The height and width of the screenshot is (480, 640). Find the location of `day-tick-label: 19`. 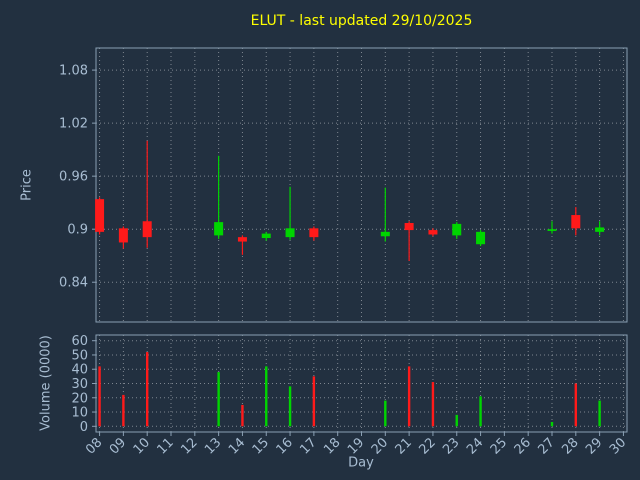

day-tick-label: 19 is located at coordinates (356, 446).